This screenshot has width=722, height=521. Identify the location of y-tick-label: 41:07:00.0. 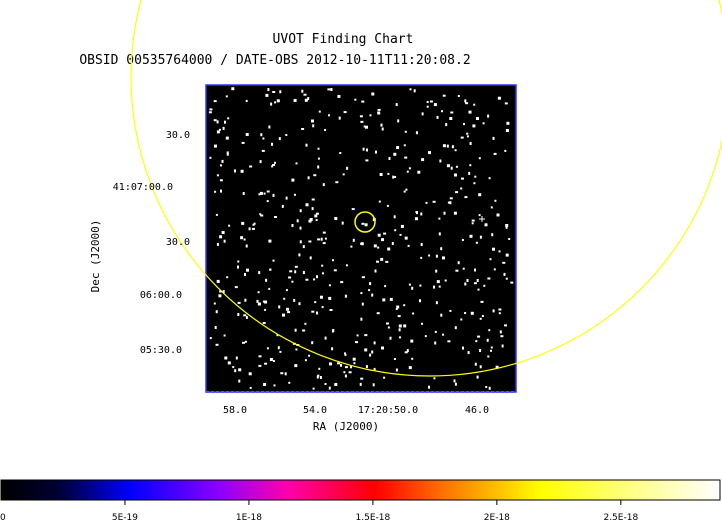
(143, 187).